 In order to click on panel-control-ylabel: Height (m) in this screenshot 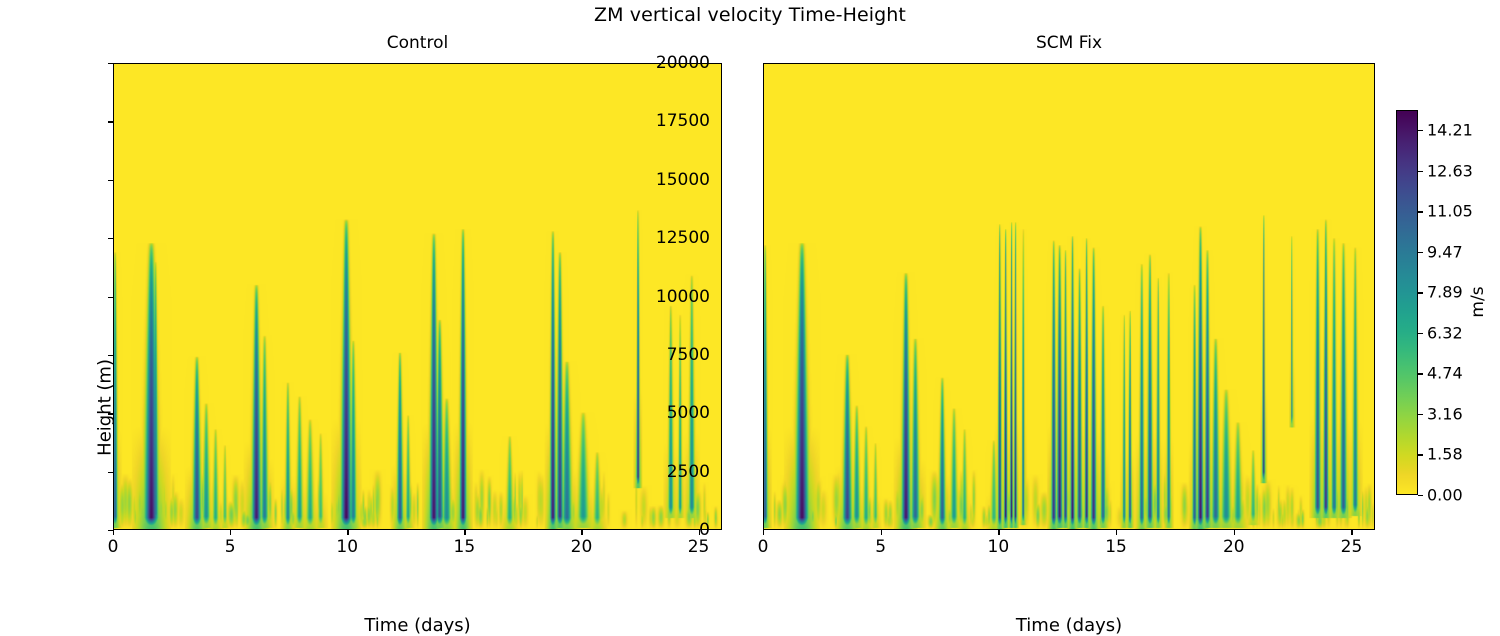, I will do `click(105, 407)`.